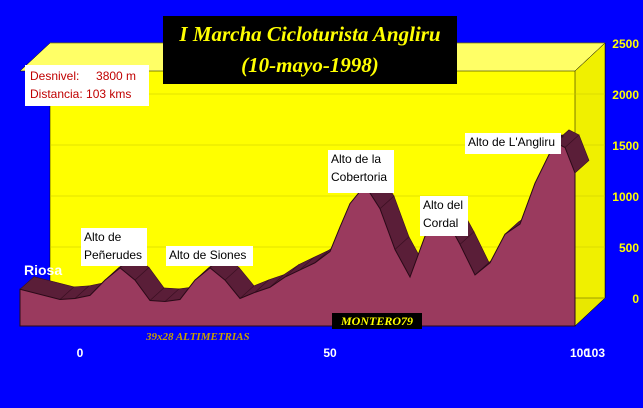  I want to click on peak-label-cordal: Alto del Cordal, so click(444, 216).